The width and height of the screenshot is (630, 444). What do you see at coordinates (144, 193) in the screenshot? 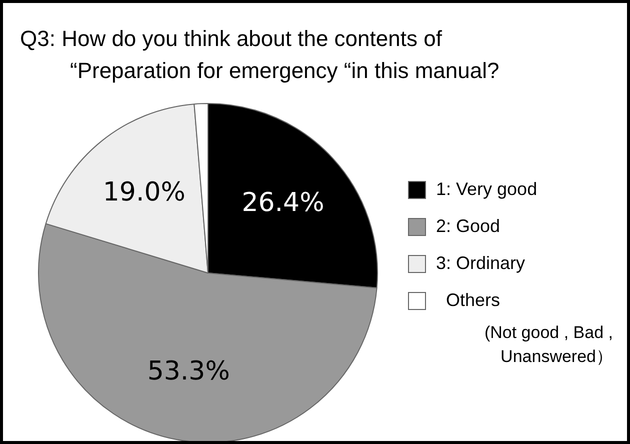
I see `data-label: 19.0%` at bounding box center [144, 193].